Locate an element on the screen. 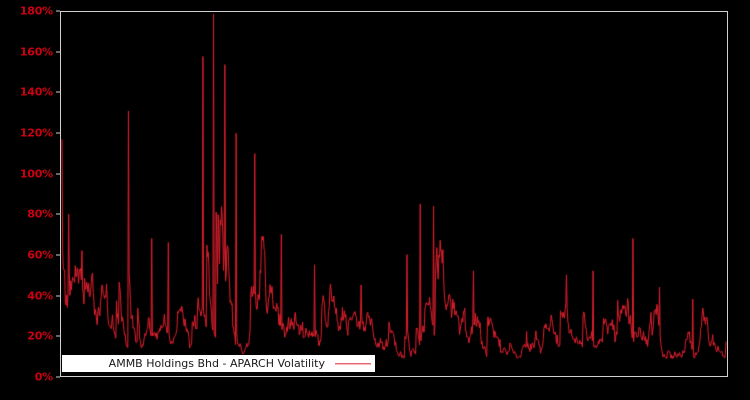 The height and width of the screenshot is (400, 750). y-axis: 0% 20% 40% 60% 80% 100% 120% 140% 160% 180% is located at coordinates (30, 200).